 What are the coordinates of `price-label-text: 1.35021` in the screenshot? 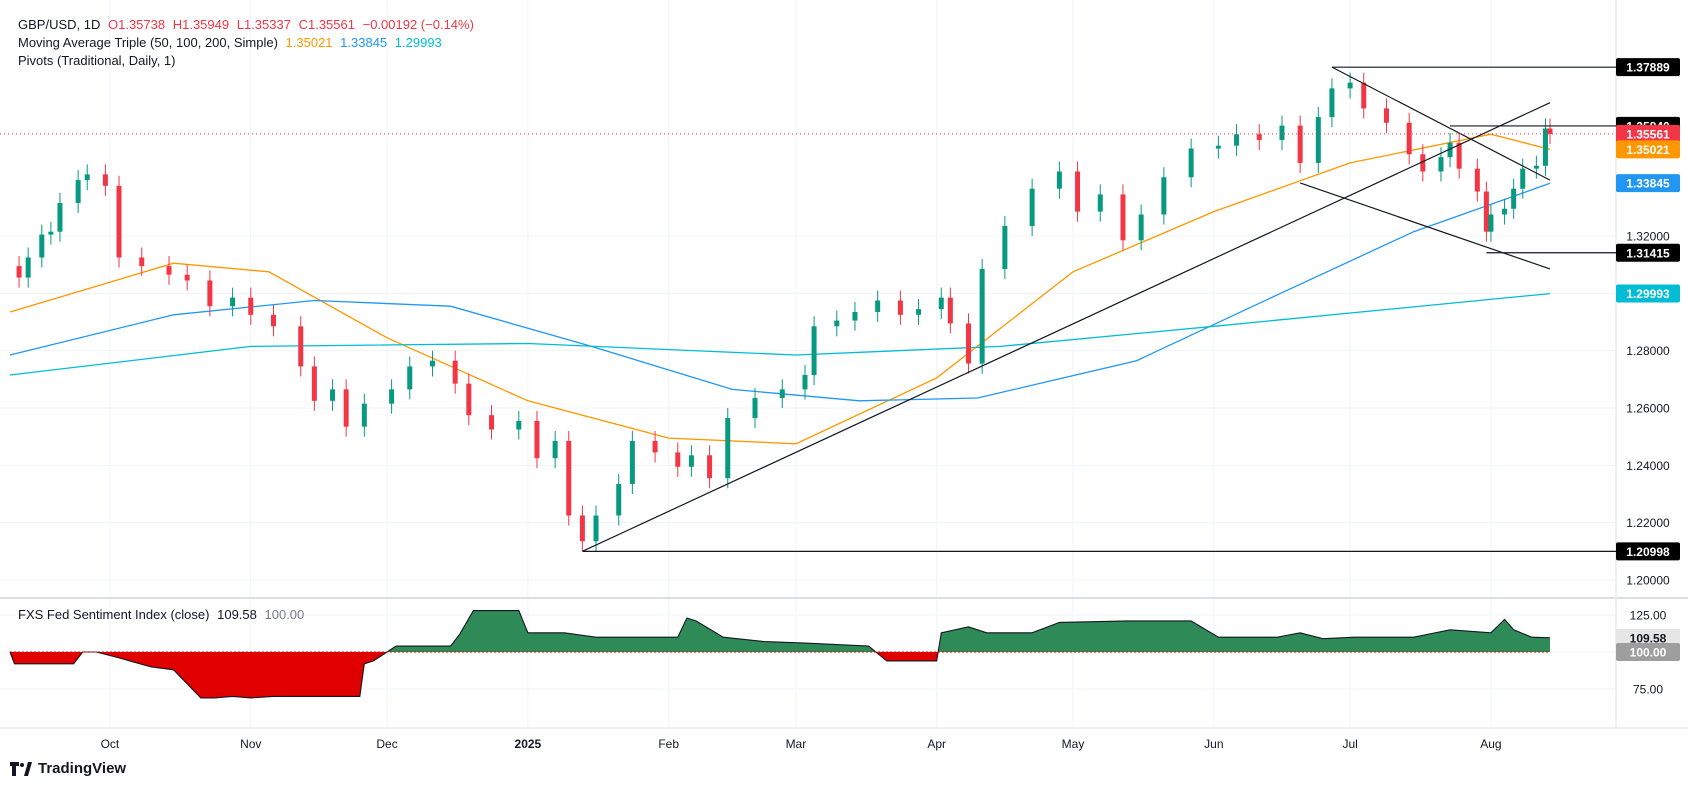 It's located at (1648, 150).